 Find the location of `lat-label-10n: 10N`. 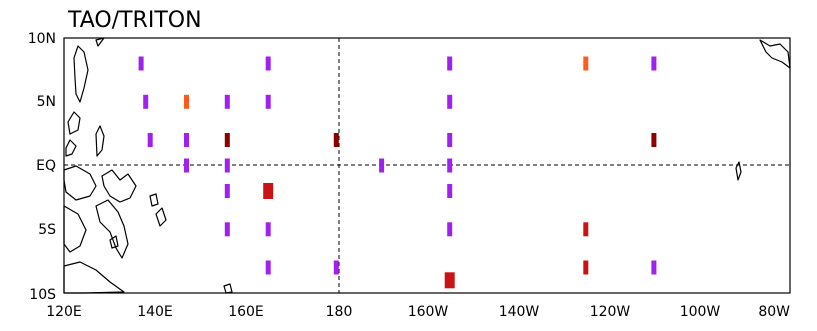

lat-label-10n: 10N is located at coordinates (42, 39).